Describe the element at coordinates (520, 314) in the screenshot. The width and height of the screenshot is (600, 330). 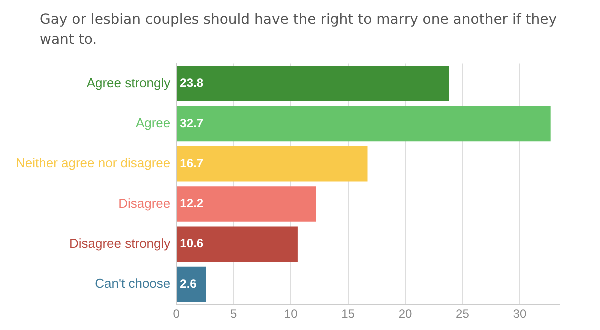
I see `x-tick-label: 30` at that location.